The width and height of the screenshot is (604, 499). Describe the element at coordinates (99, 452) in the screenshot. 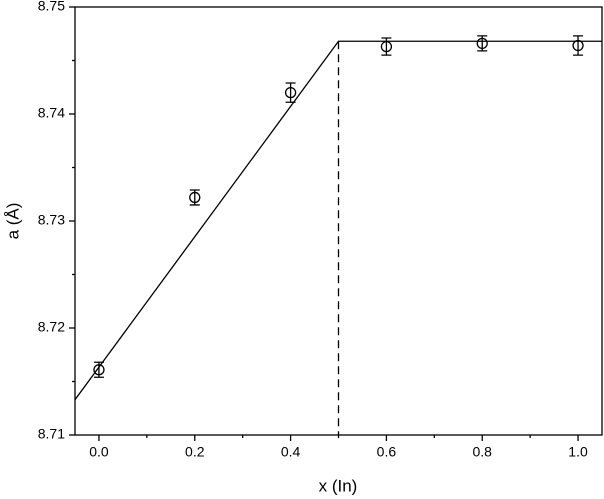

I see `x-tick-label: 0.0` at that location.